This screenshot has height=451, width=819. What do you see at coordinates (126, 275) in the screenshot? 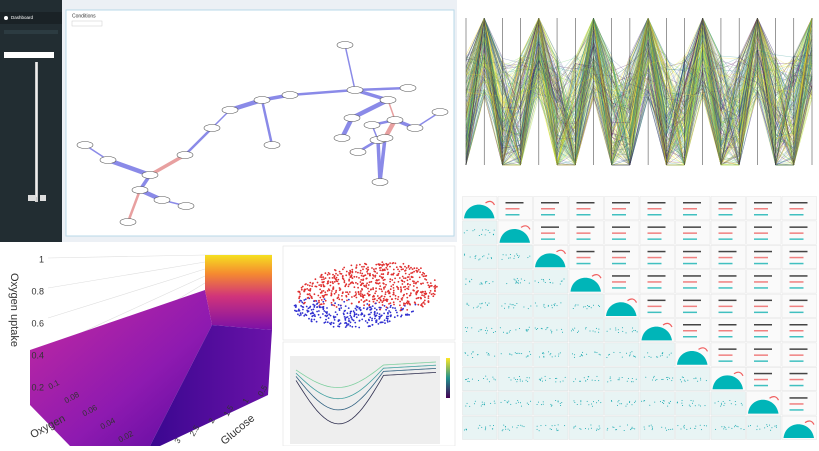
I see `grid-line` at bounding box center [126, 275].